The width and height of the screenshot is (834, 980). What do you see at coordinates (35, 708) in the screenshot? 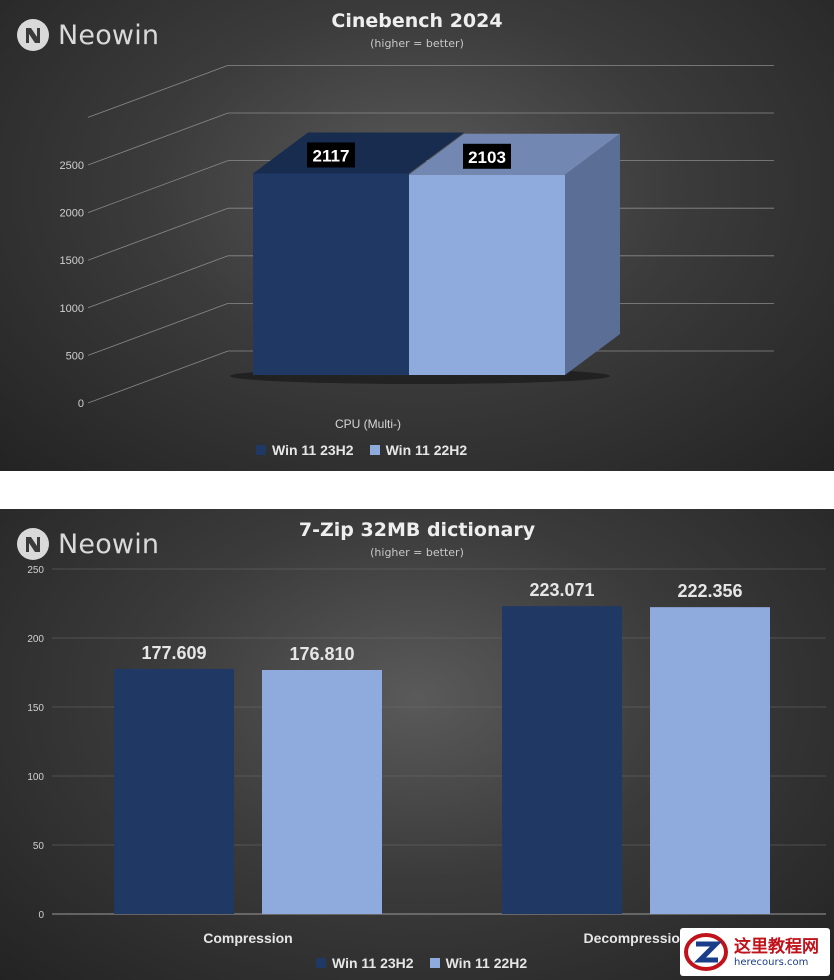
I see `y-tick-label: 150` at bounding box center [35, 708].